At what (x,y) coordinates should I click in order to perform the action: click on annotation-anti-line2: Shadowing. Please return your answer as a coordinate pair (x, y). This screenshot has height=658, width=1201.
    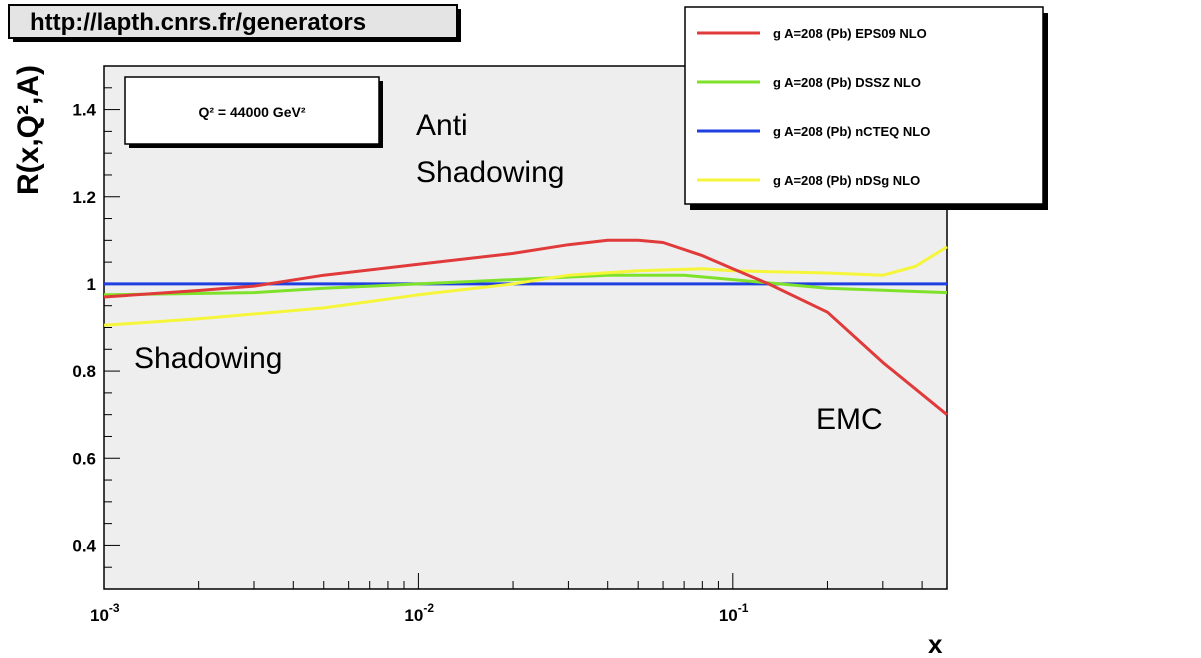
    Looking at the image, I should click on (490, 172).